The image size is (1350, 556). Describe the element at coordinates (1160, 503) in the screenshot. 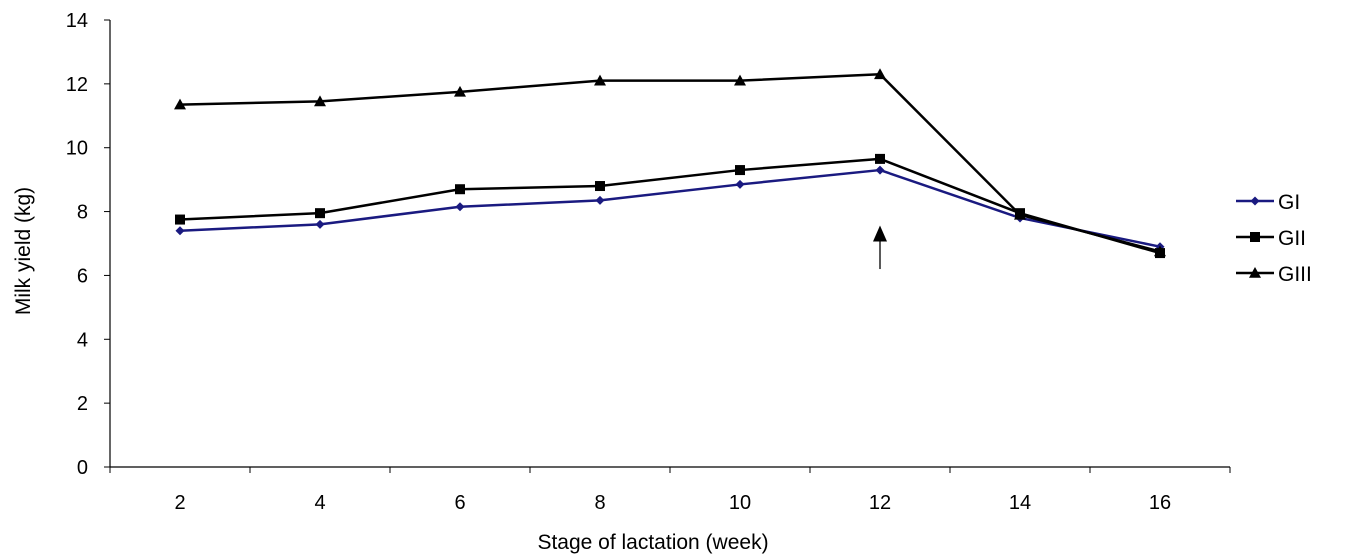

I see `x-tick-label: 16` at that location.